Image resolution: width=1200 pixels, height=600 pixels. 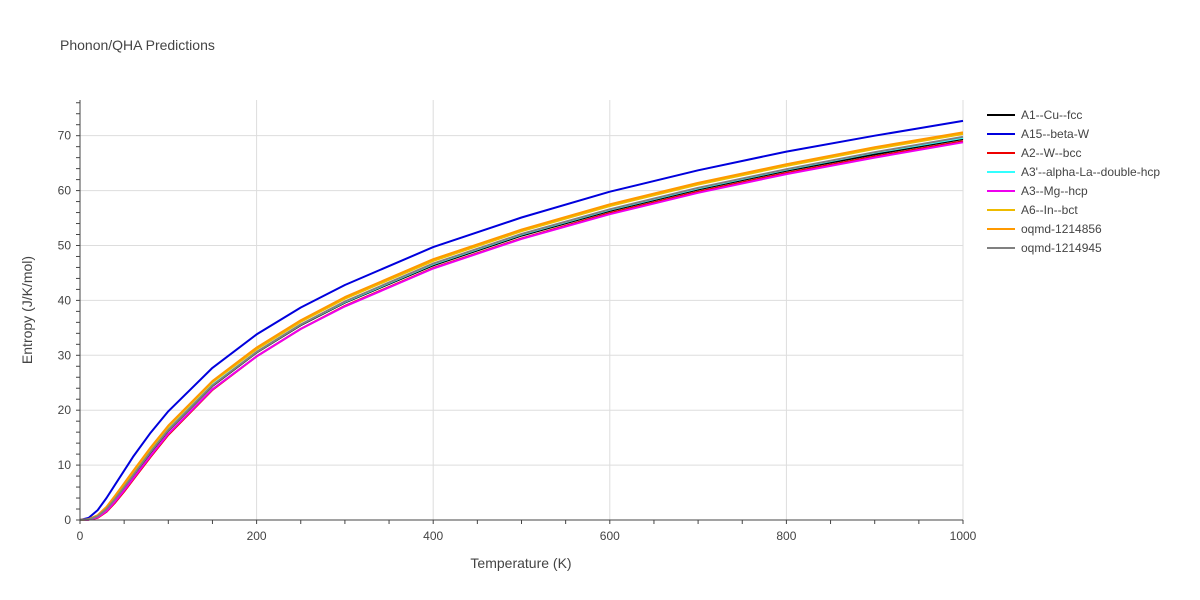 What do you see at coordinates (80, 536) in the screenshot?
I see `x-tick-label: 0` at bounding box center [80, 536].